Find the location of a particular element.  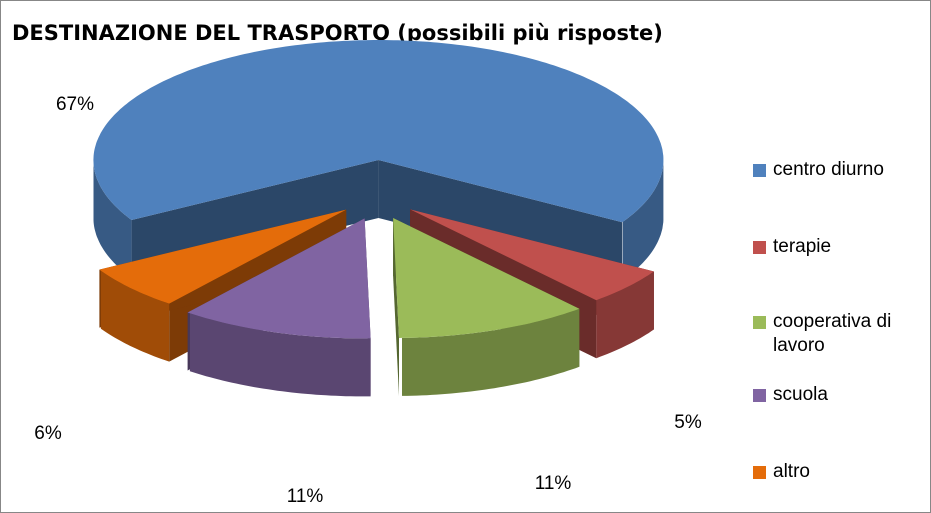

data-label: 5% is located at coordinates (688, 422).